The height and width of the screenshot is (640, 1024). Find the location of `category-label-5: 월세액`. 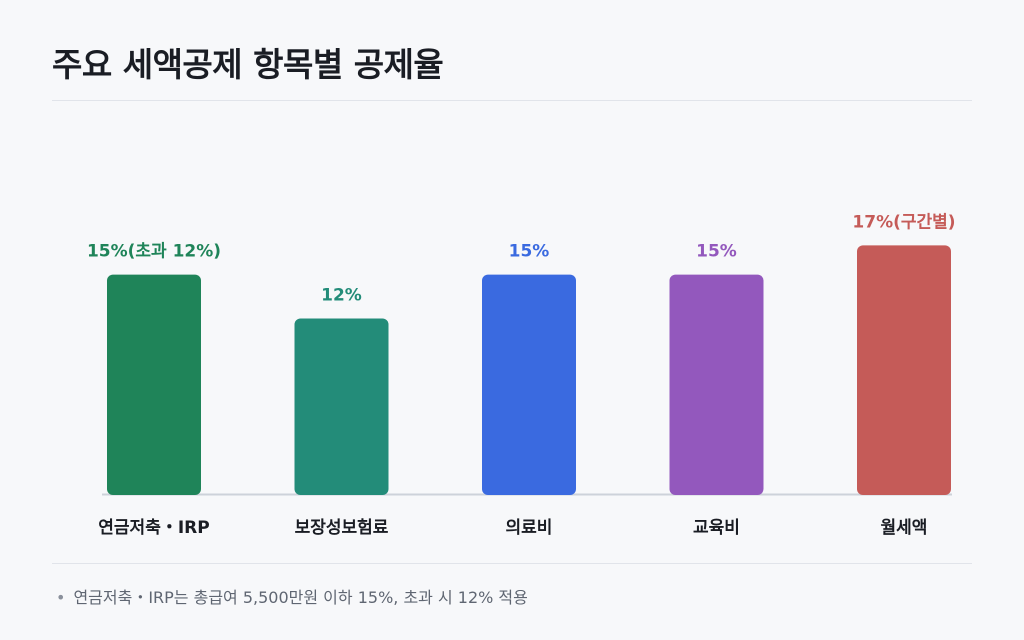

category-label-5: 월세액 is located at coordinates (904, 528).